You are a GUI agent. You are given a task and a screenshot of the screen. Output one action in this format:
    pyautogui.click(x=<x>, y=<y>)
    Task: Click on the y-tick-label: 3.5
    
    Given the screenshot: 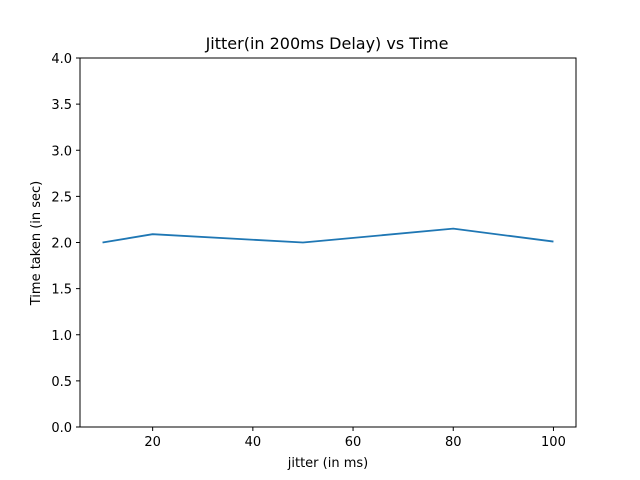 What is the action you would take?
    pyautogui.click(x=61, y=105)
    